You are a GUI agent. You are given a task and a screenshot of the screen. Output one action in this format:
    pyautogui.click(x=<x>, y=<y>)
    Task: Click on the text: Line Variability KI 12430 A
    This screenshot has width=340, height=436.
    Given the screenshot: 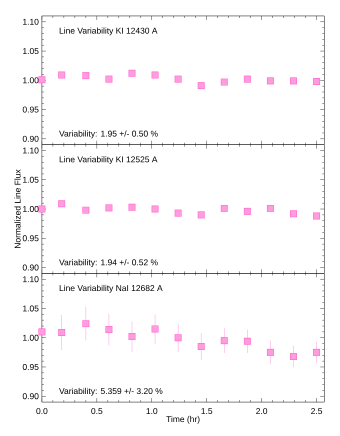 What is the action you would take?
    pyautogui.click(x=109, y=31)
    